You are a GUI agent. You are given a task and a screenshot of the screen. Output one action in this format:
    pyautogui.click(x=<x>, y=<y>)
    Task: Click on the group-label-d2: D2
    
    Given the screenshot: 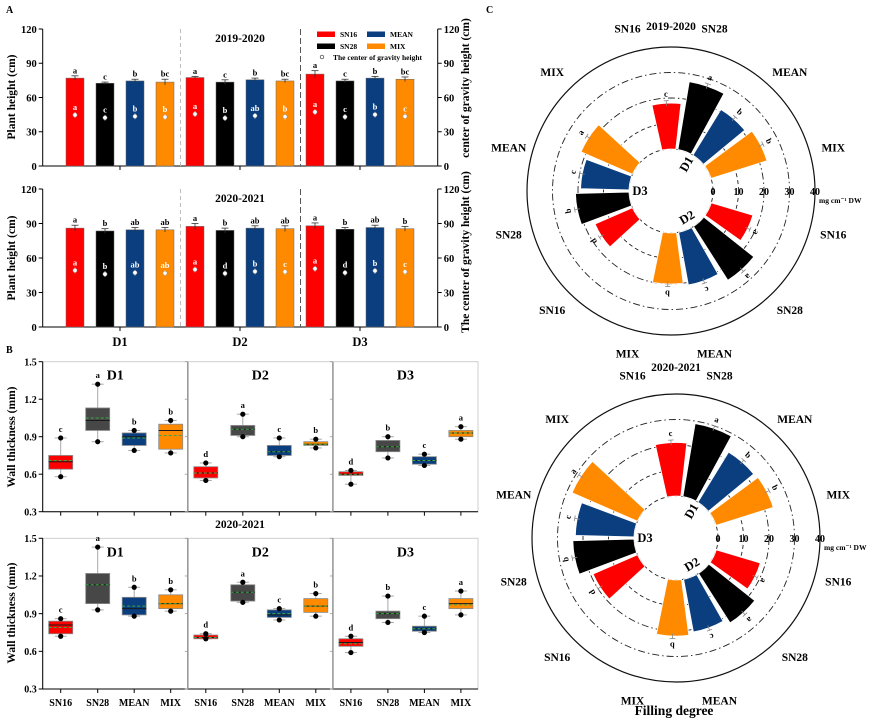 What is the action you would take?
    pyautogui.click(x=692, y=565)
    